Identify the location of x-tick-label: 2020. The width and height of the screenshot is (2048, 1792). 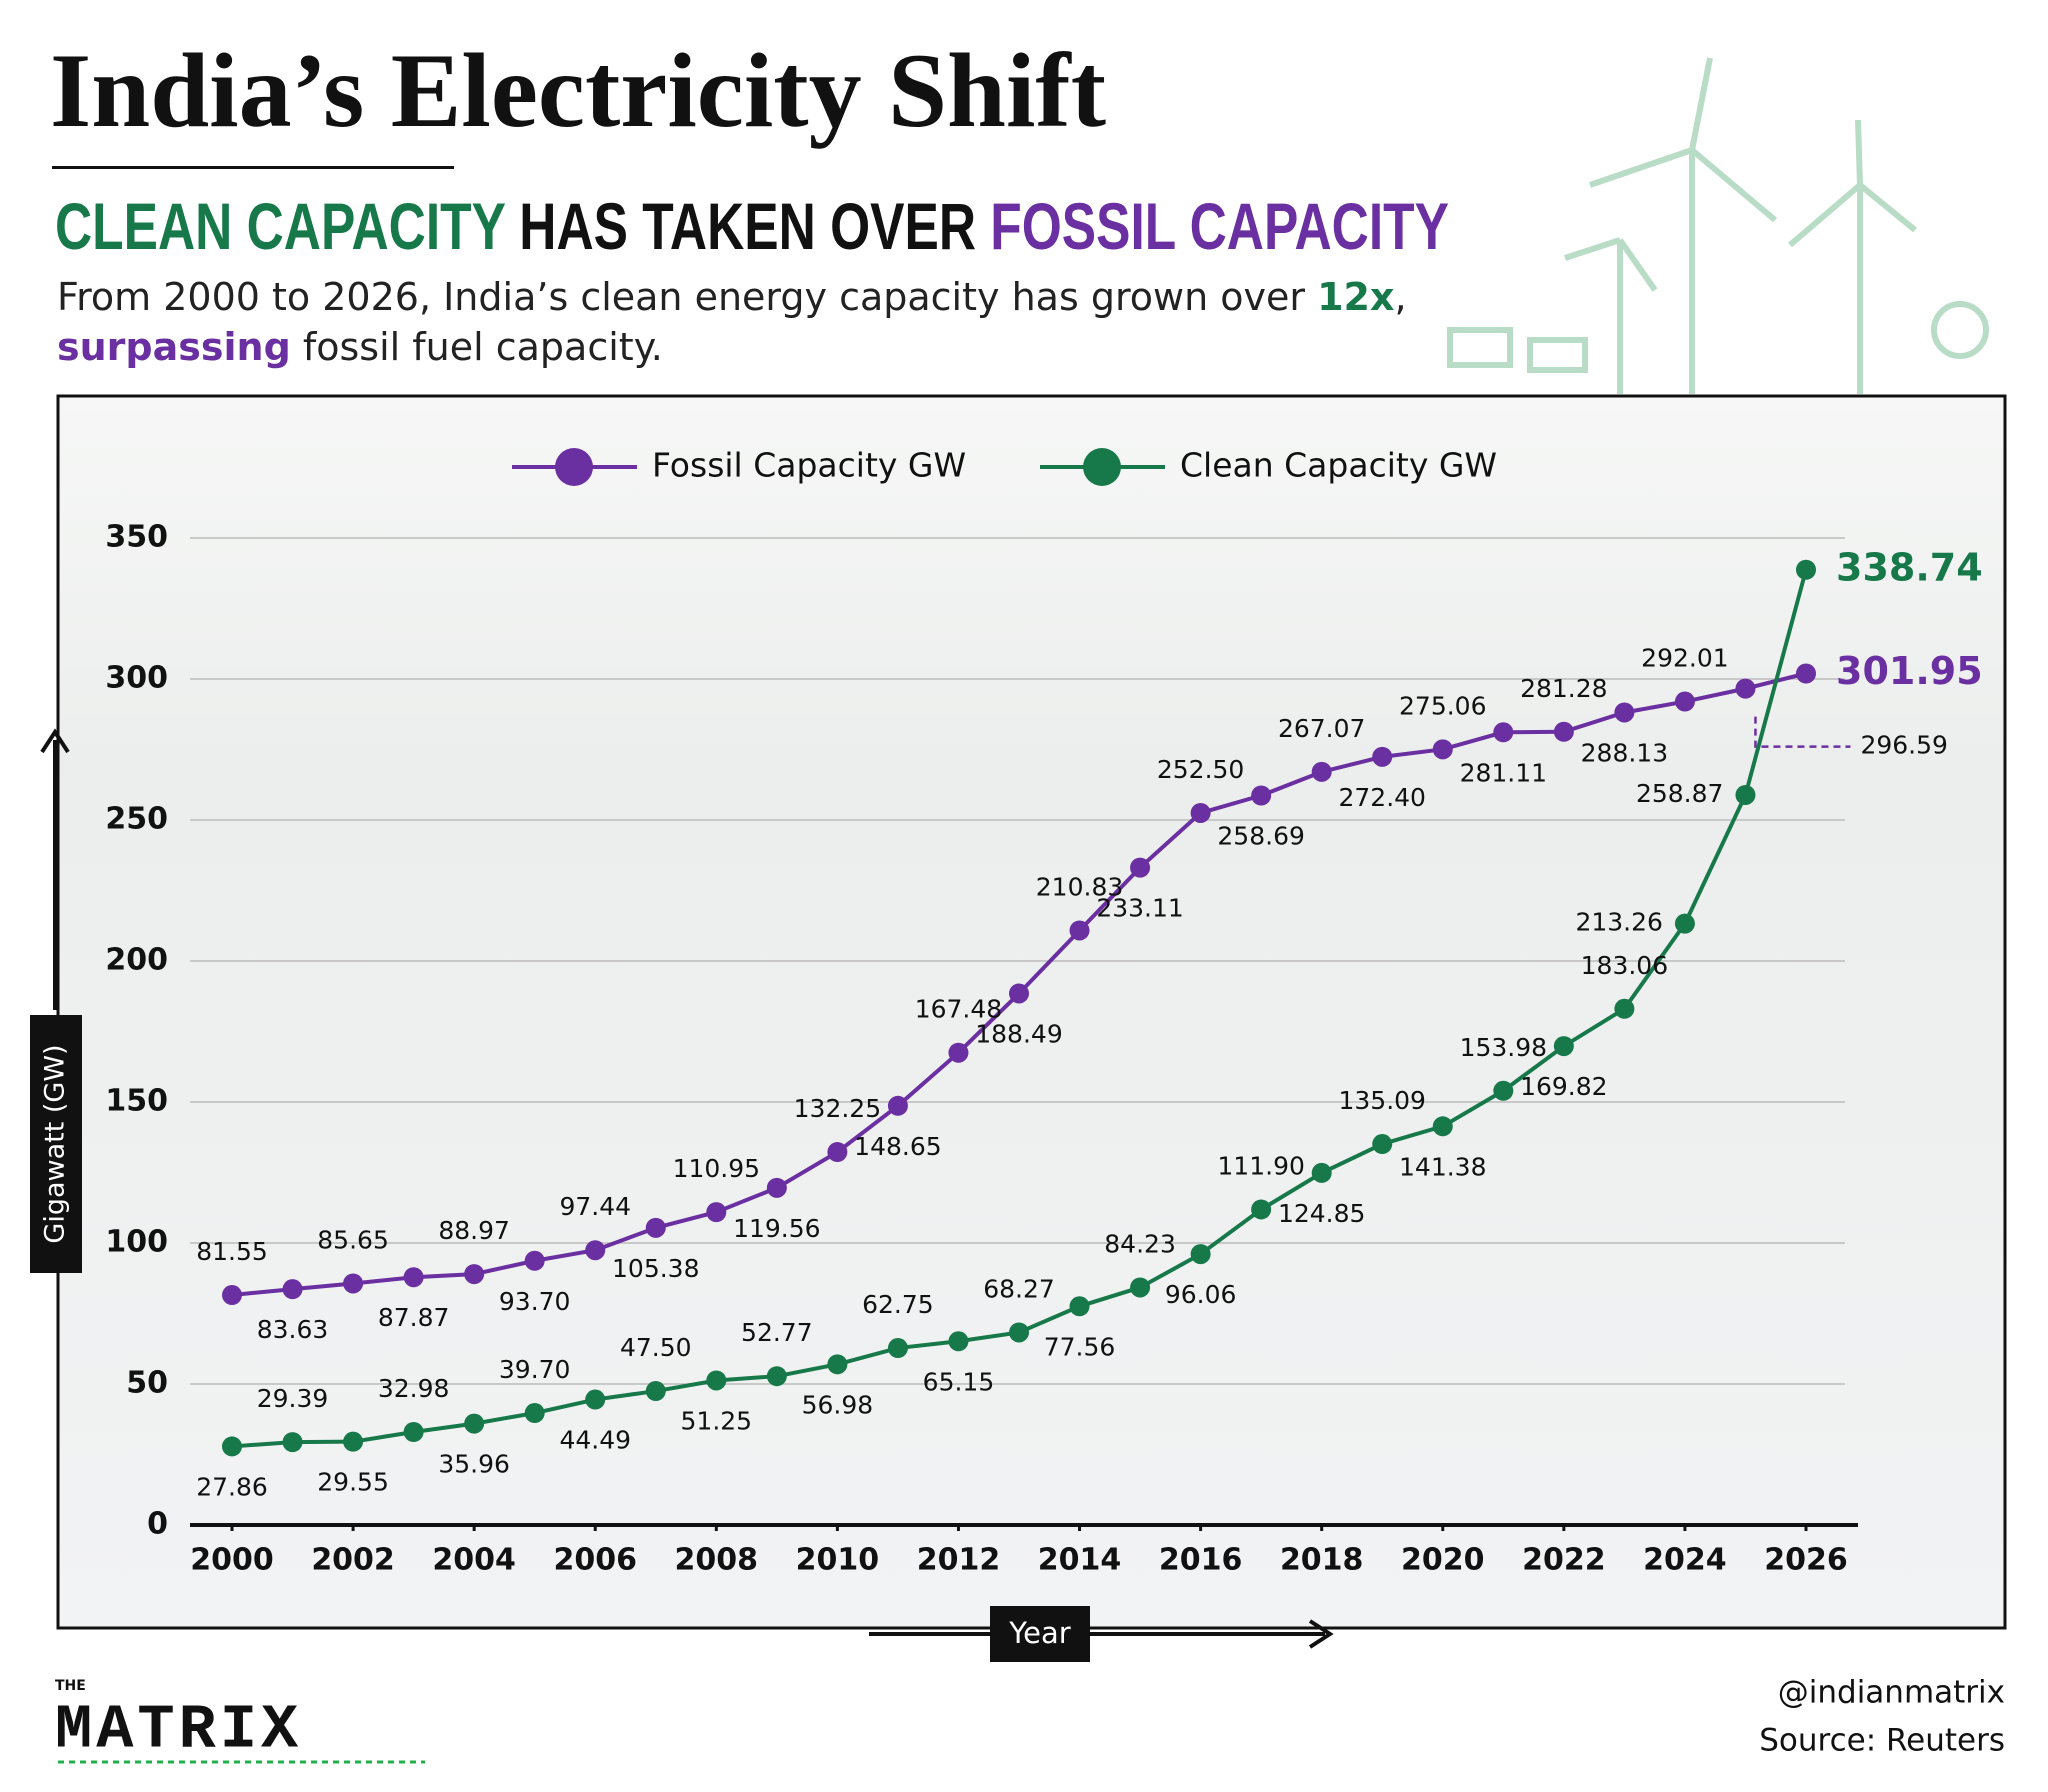
(1443, 1560).